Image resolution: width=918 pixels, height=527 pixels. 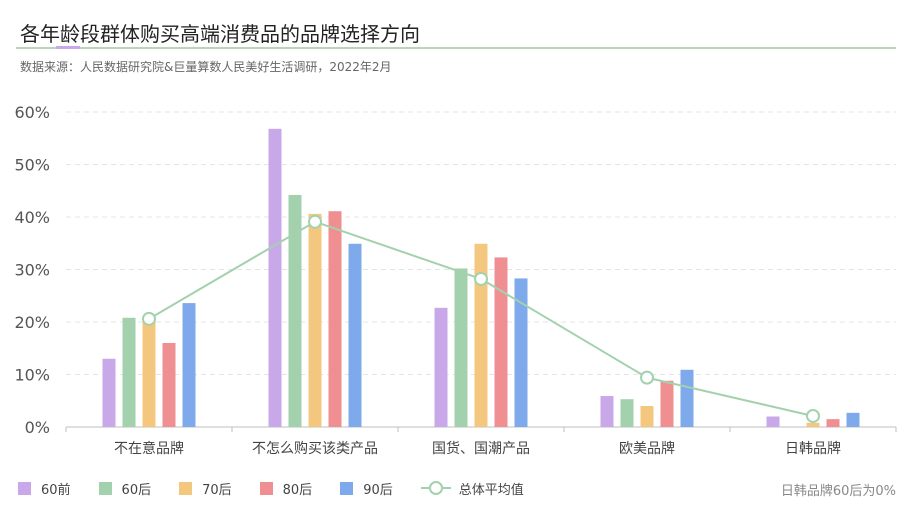 I want to click on chart-legend: 60前 60后 70后 80后 90后 总体平均值, so click(x=285, y=488).